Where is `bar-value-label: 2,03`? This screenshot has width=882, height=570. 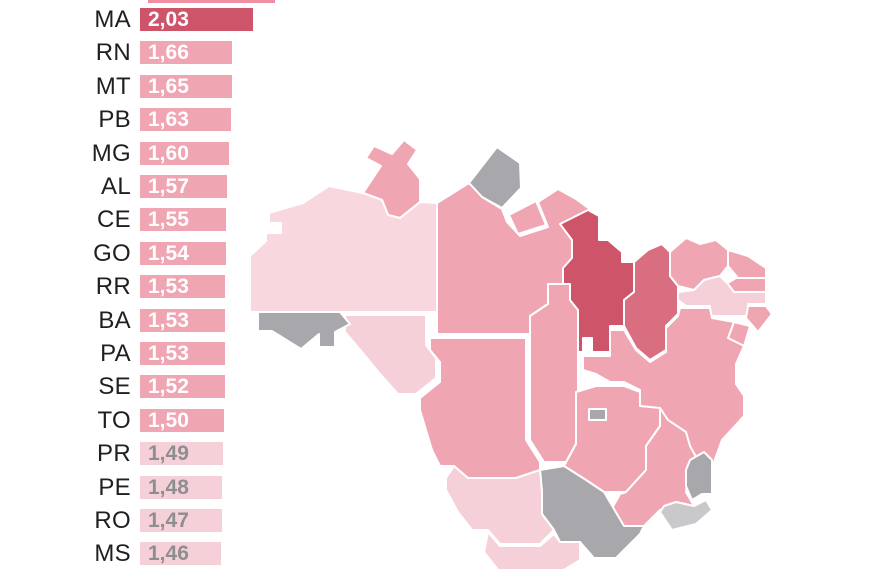 bar-value-label: 2,03 is located at coordinates (168, 19).